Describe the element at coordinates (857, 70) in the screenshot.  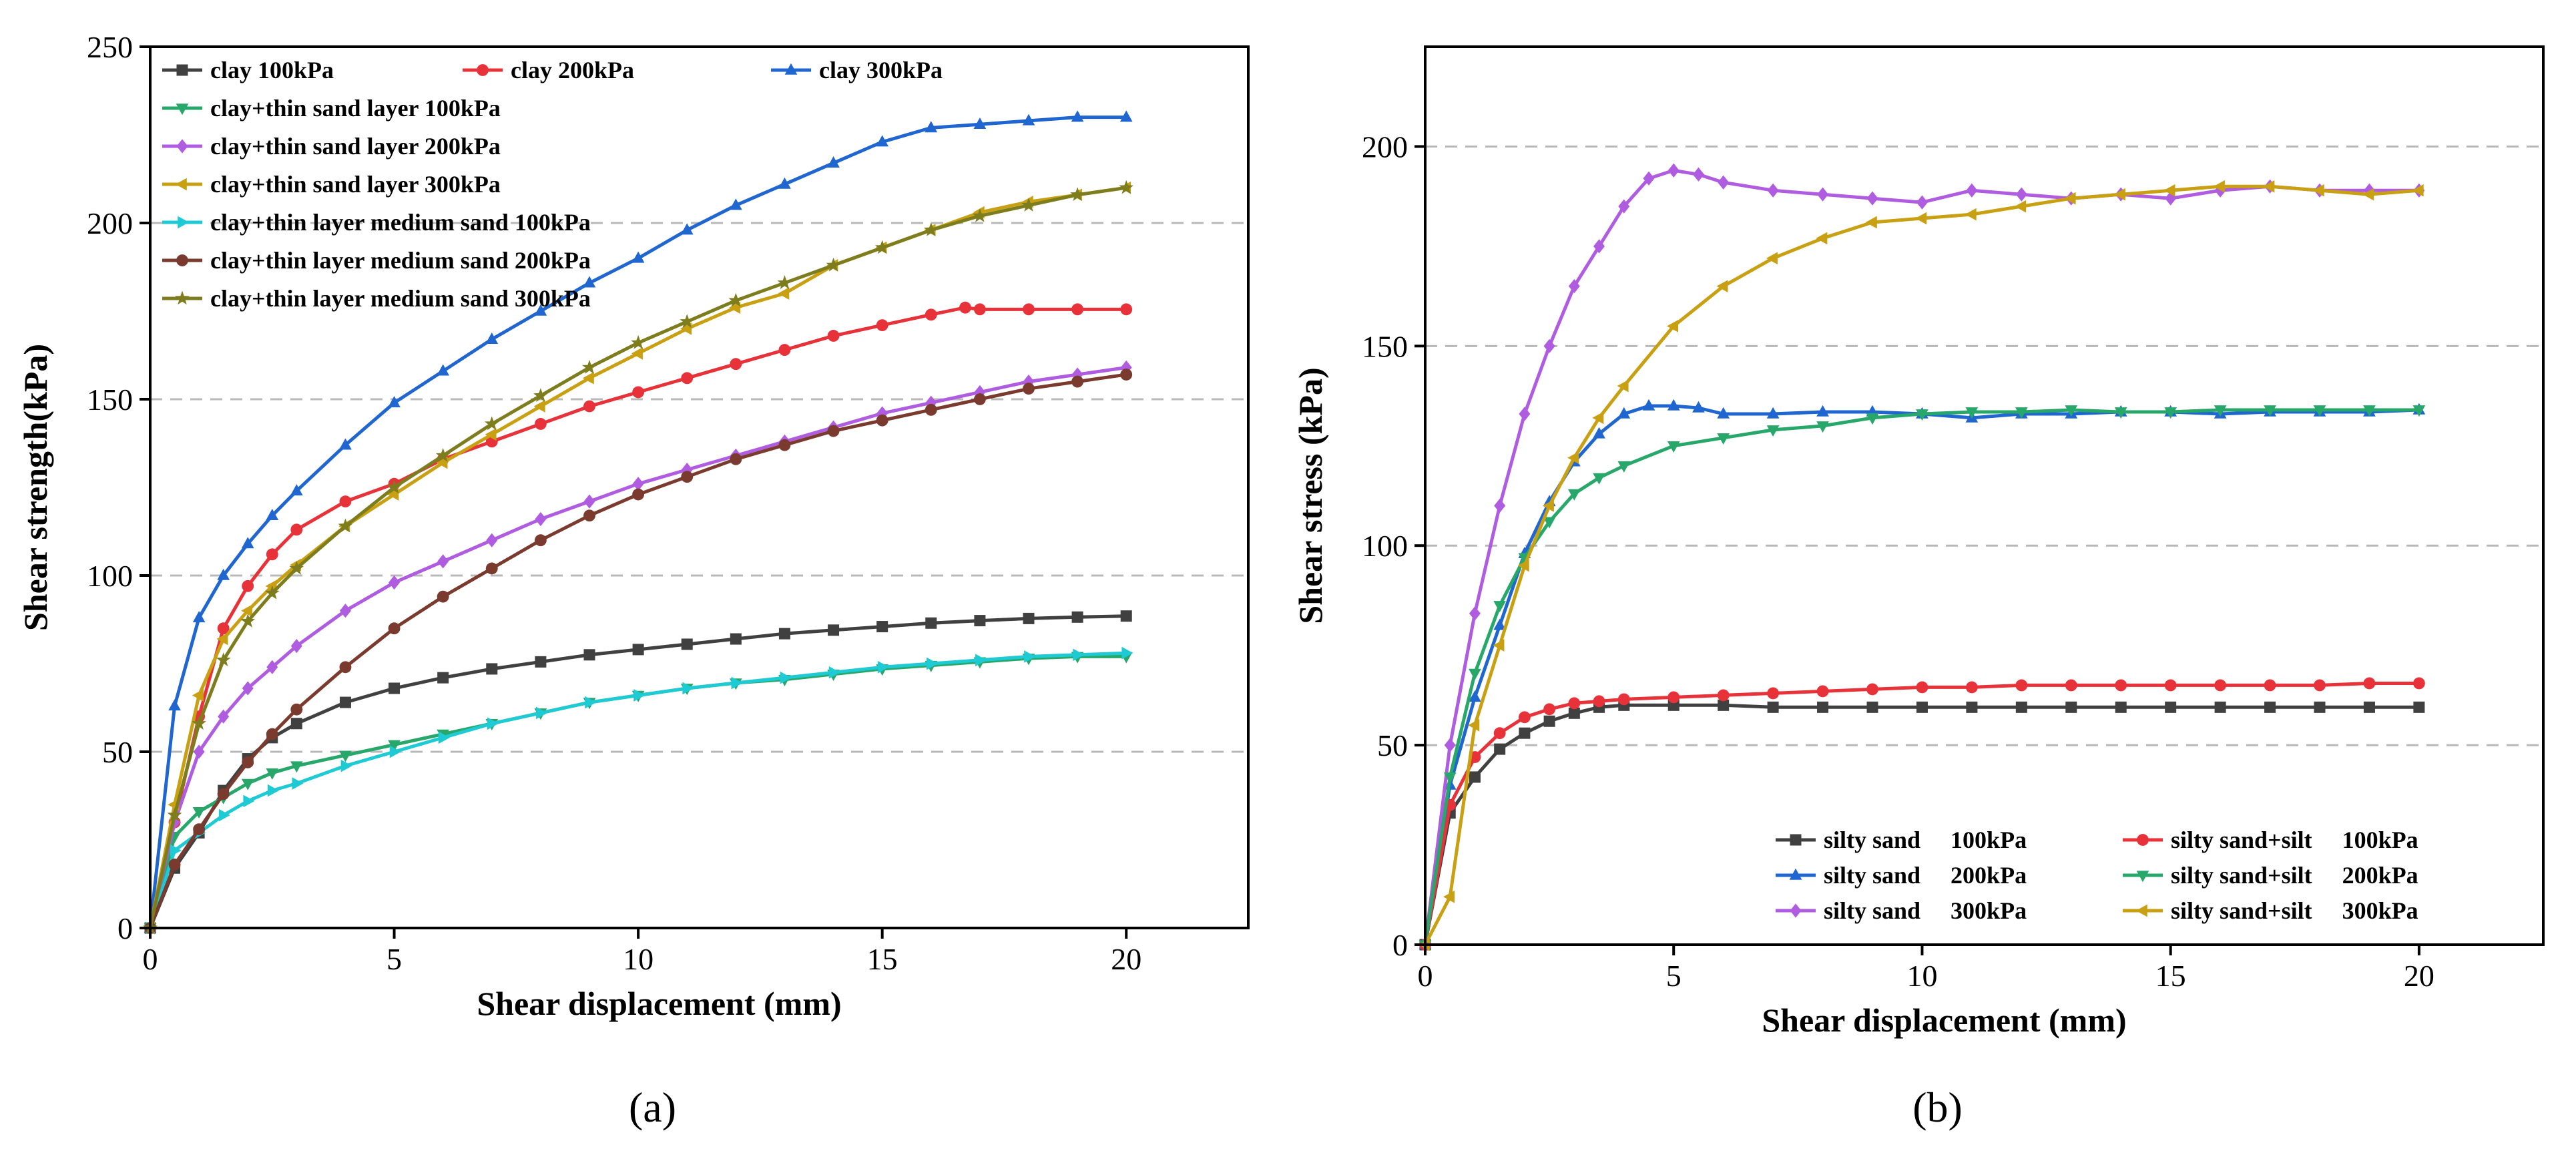
I see `legend-item: clay 300kPa` at that location.